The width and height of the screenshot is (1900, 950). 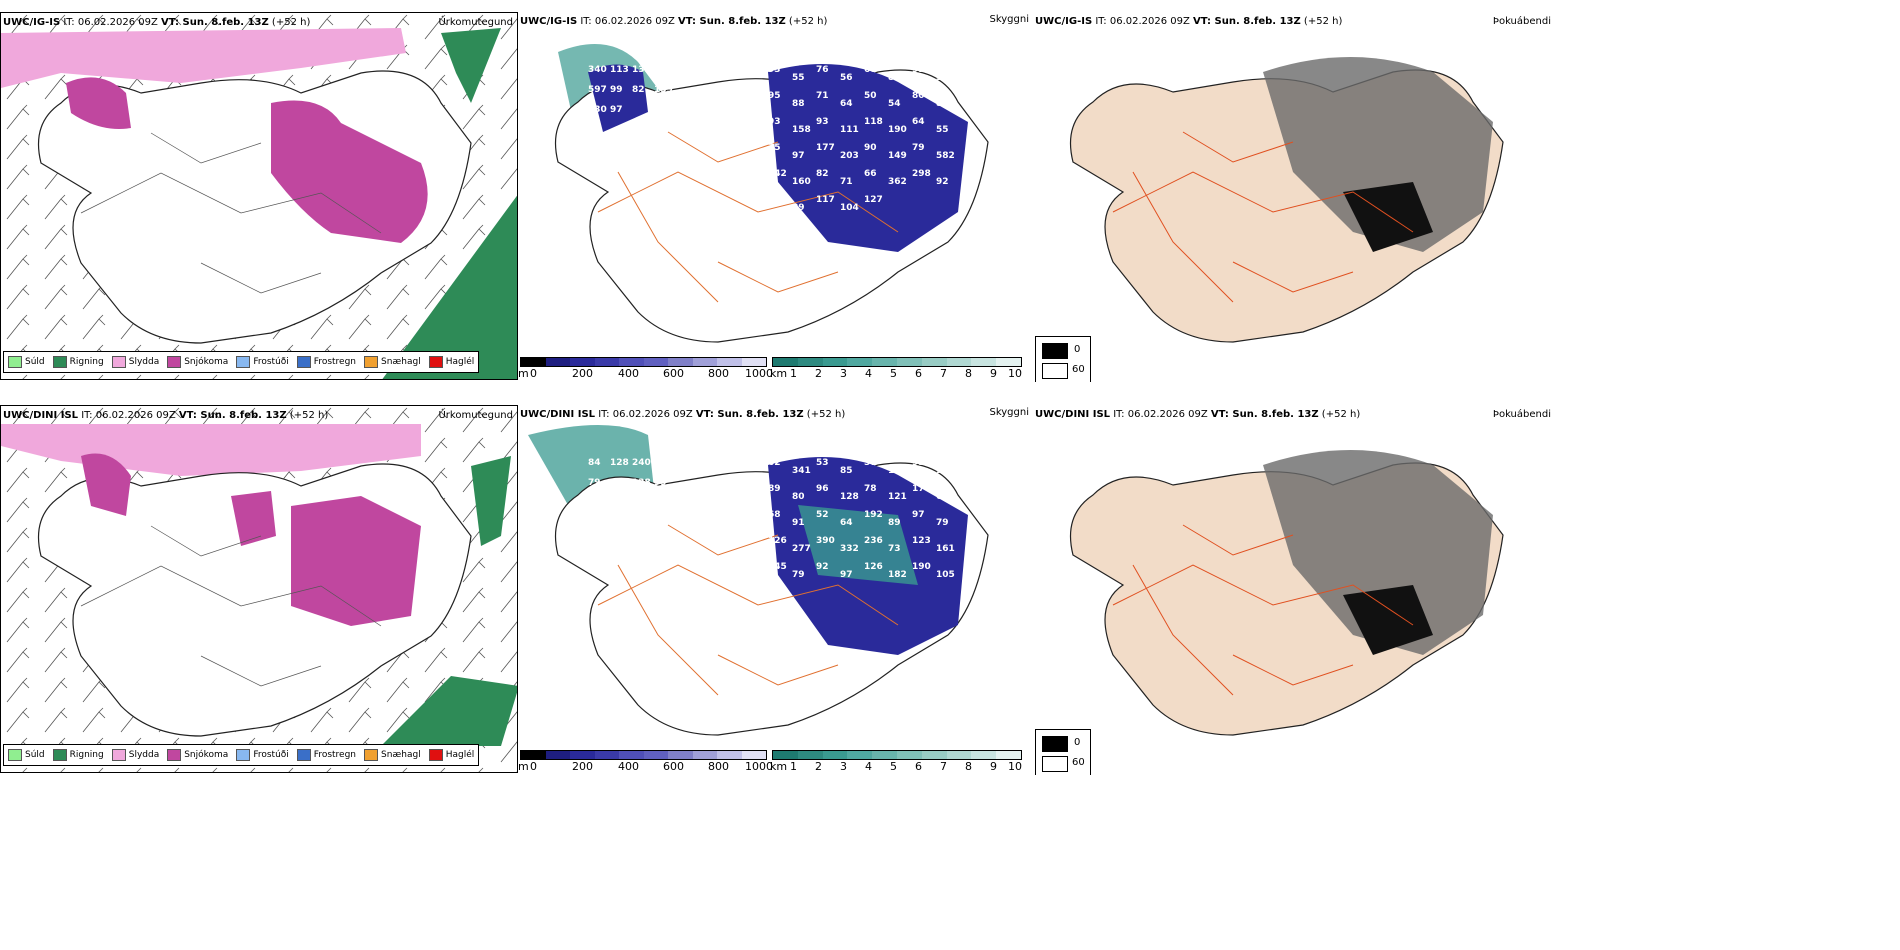 I want to click on cloud-base-label: 50, so click(x=870, y=96).